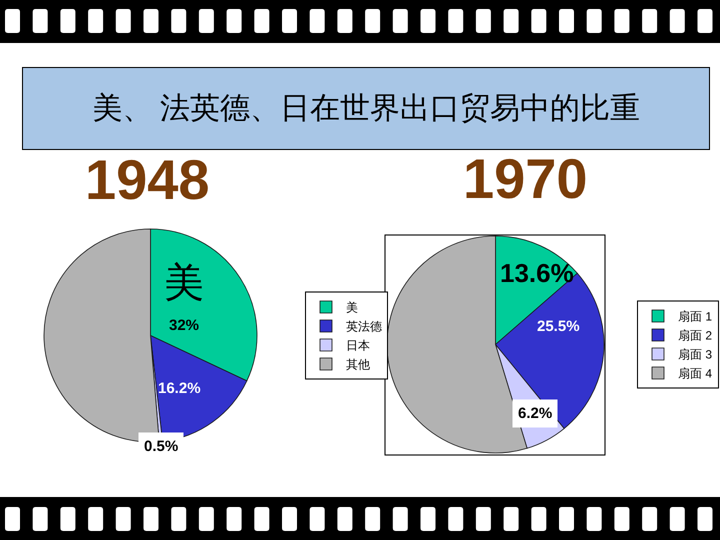 This screenshot has width=720, height=540. I want to click on legend-label: 扇面 1, so click(695, 317).